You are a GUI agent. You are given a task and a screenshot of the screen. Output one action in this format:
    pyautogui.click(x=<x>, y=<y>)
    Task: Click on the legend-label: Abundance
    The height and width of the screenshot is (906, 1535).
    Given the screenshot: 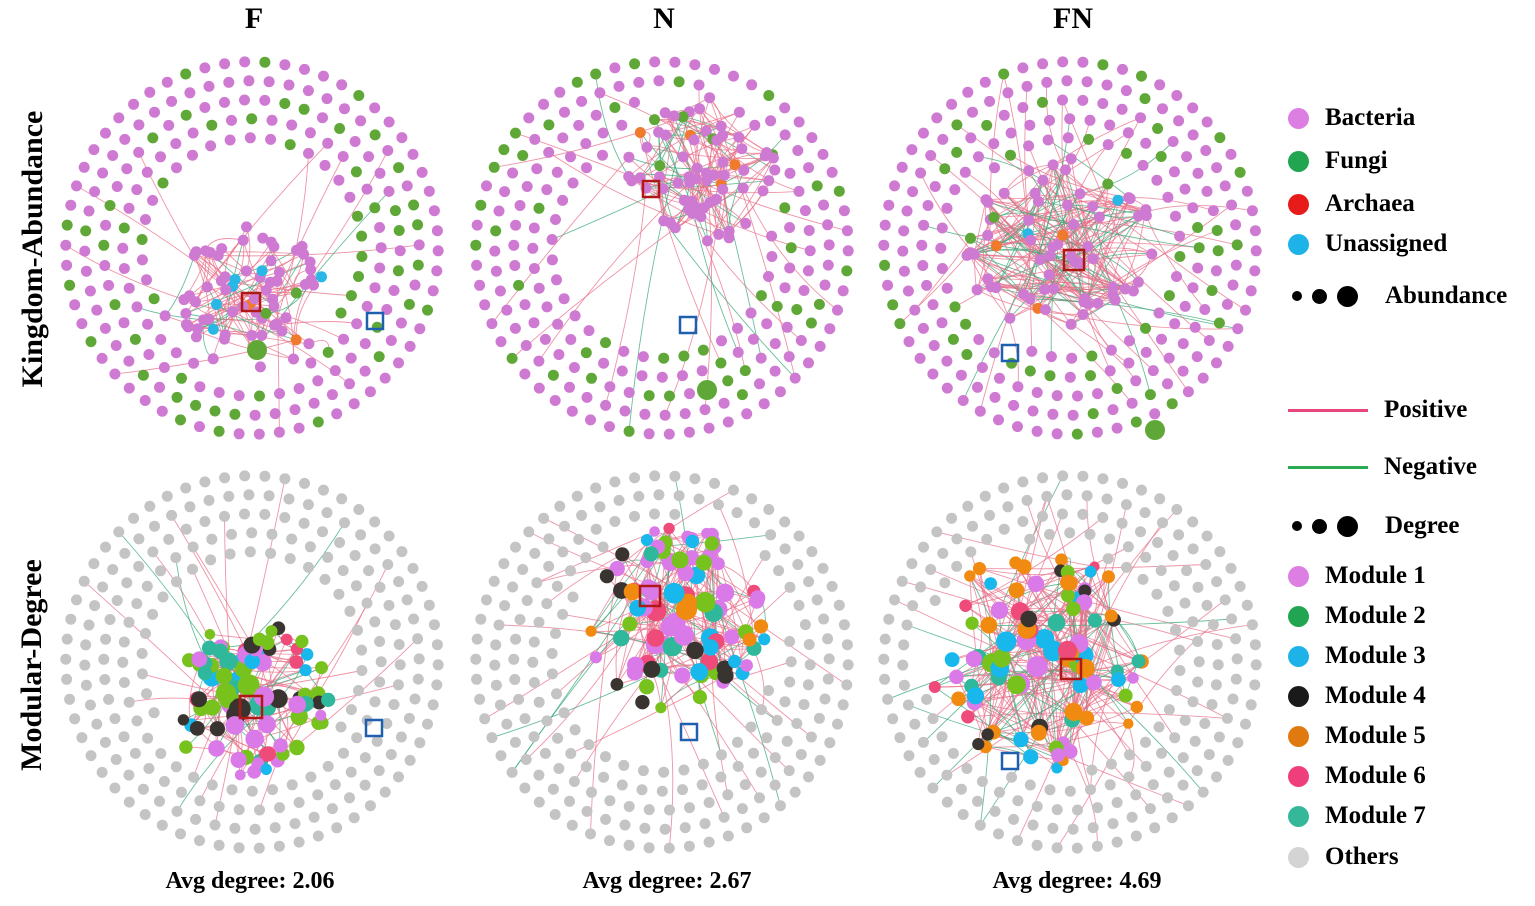 What is the action you would take?
    pyautogui.click(x=1446, y=295)
    